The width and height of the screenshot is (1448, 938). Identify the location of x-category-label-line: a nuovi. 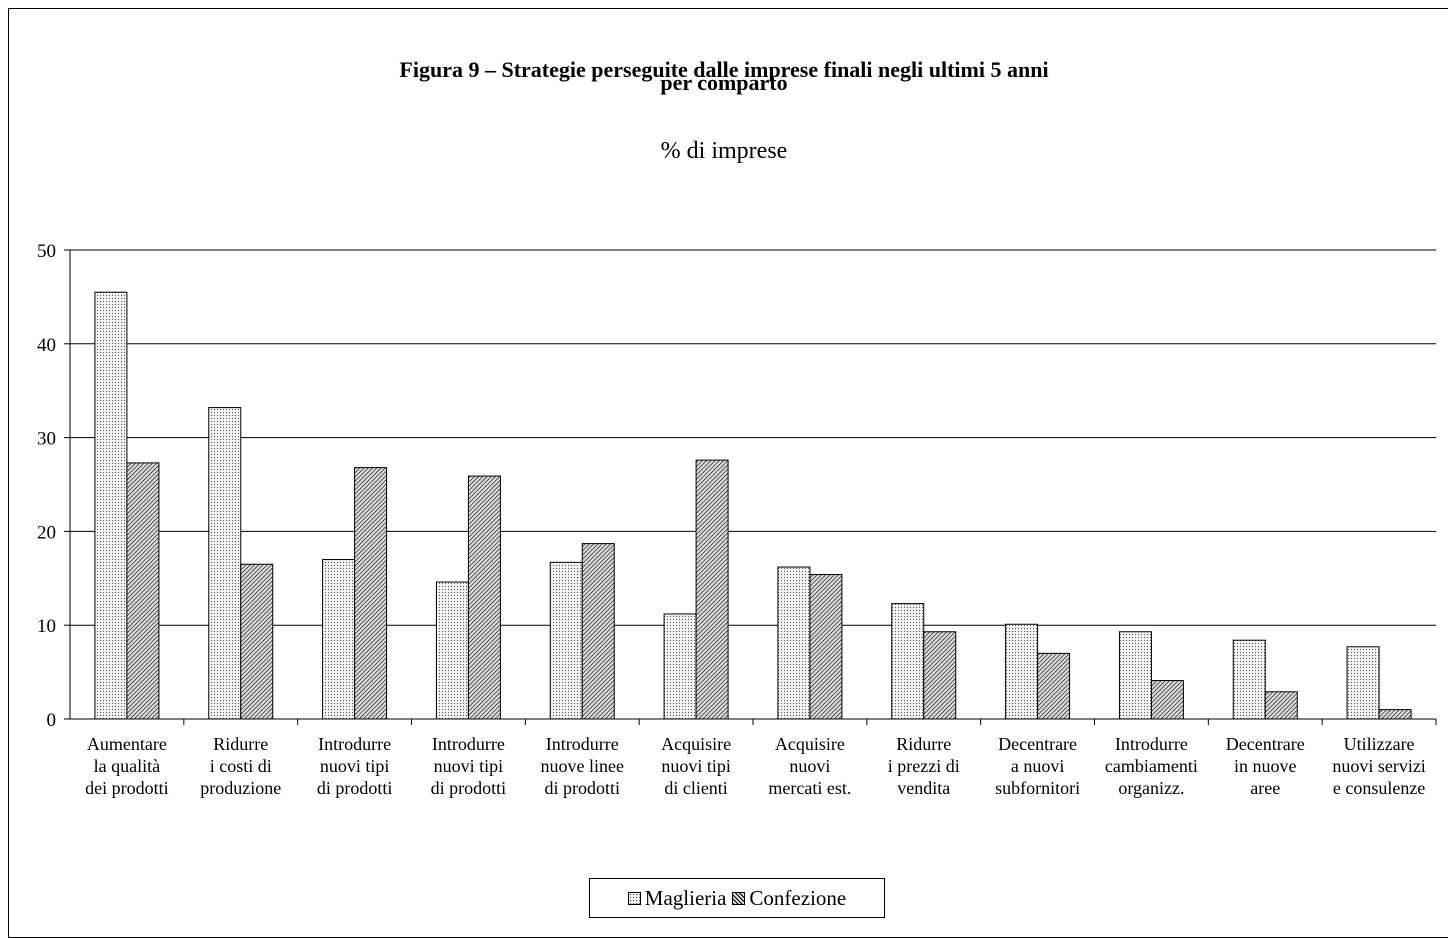
(1038, 766).